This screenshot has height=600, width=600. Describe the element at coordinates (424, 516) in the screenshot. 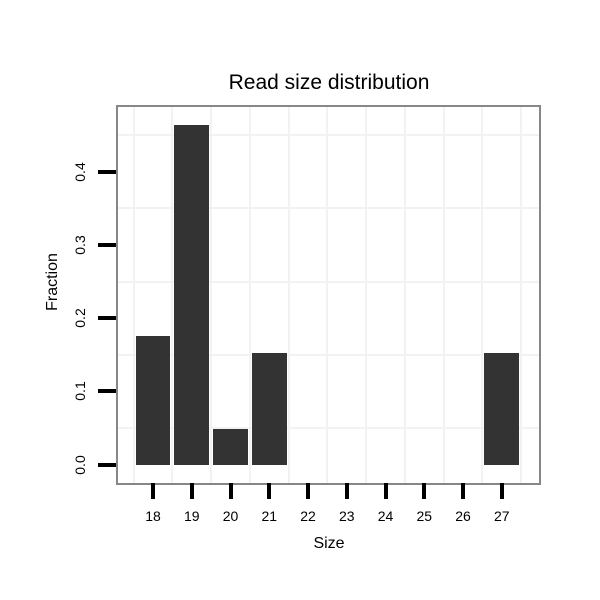

I see `x-tick-label: 25` at that location.